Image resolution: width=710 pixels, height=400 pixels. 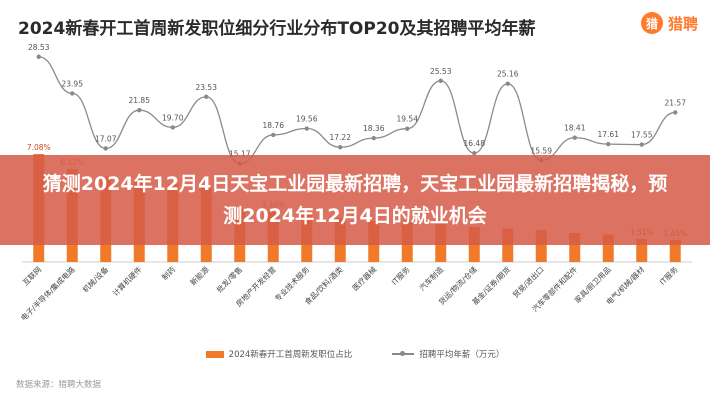 What do you see at coordinates (431, 278) in the screenshot?
I see `x-tick-label: 汽车制造` at bounding box center [431, 278].